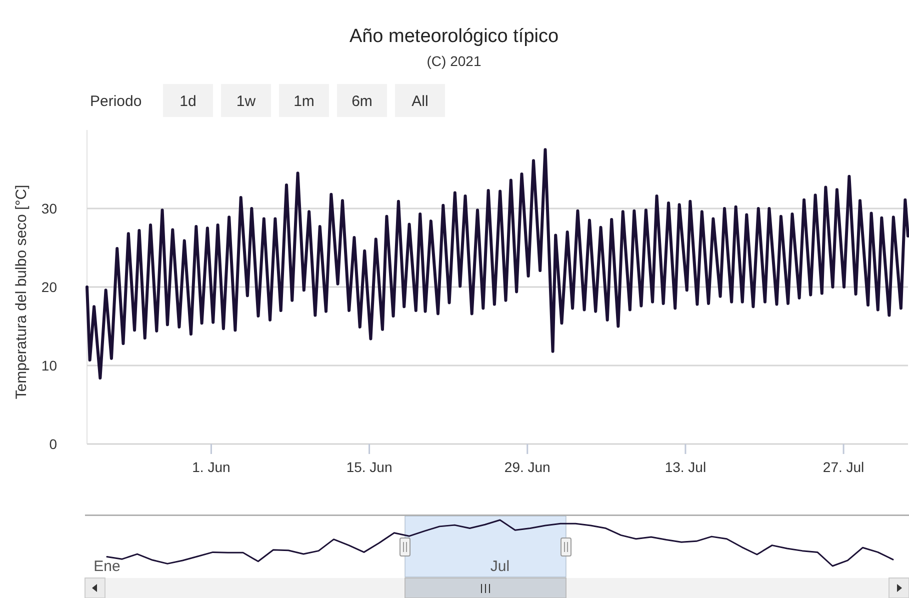 The height and width of the screenshot is (598, 909). I want to click on text: 1w, so click(246, 101).